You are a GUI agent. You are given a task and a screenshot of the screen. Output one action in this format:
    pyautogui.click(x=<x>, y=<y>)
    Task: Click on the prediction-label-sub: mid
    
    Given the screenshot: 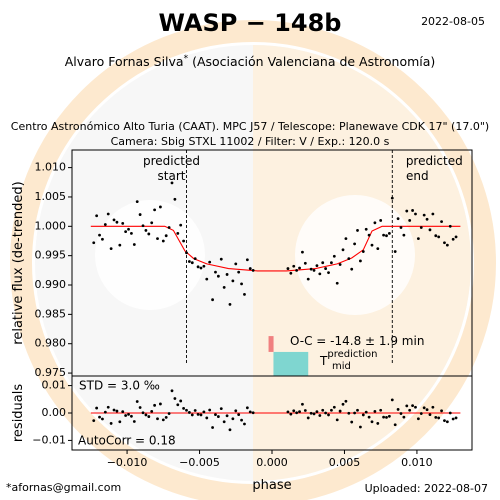 What is the action you would take?
    pyautogui.click(x=341, y=366)
    